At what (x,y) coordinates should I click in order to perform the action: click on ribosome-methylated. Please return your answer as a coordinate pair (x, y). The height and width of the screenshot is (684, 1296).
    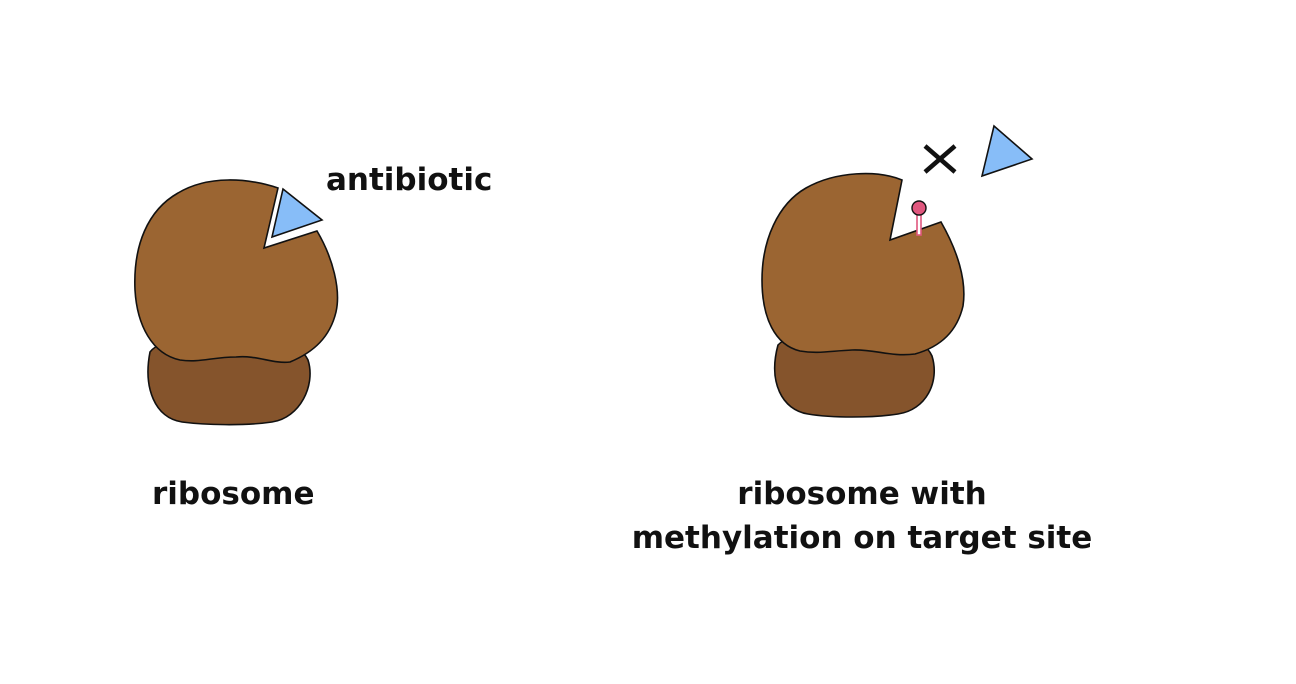
    Looking at the image, I should click on (897, 271).